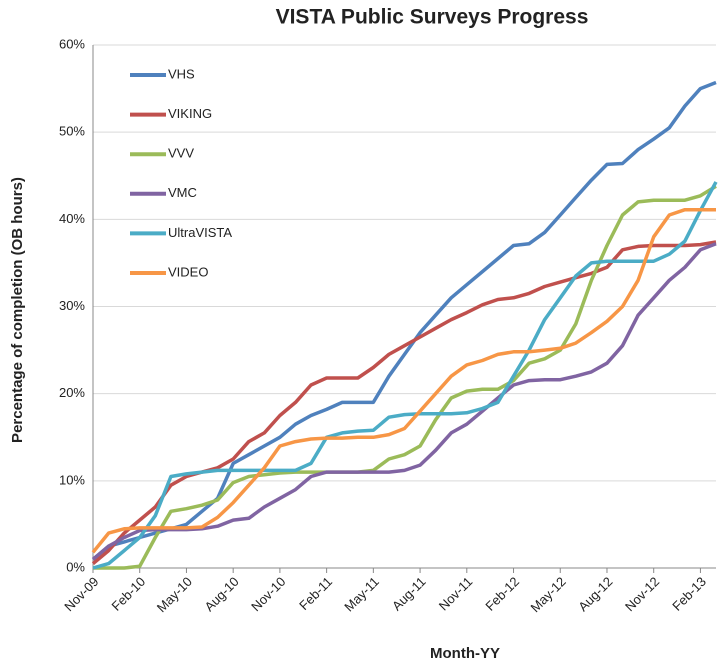  I want to click on y-tick-label: 20%, so click(72, 392).